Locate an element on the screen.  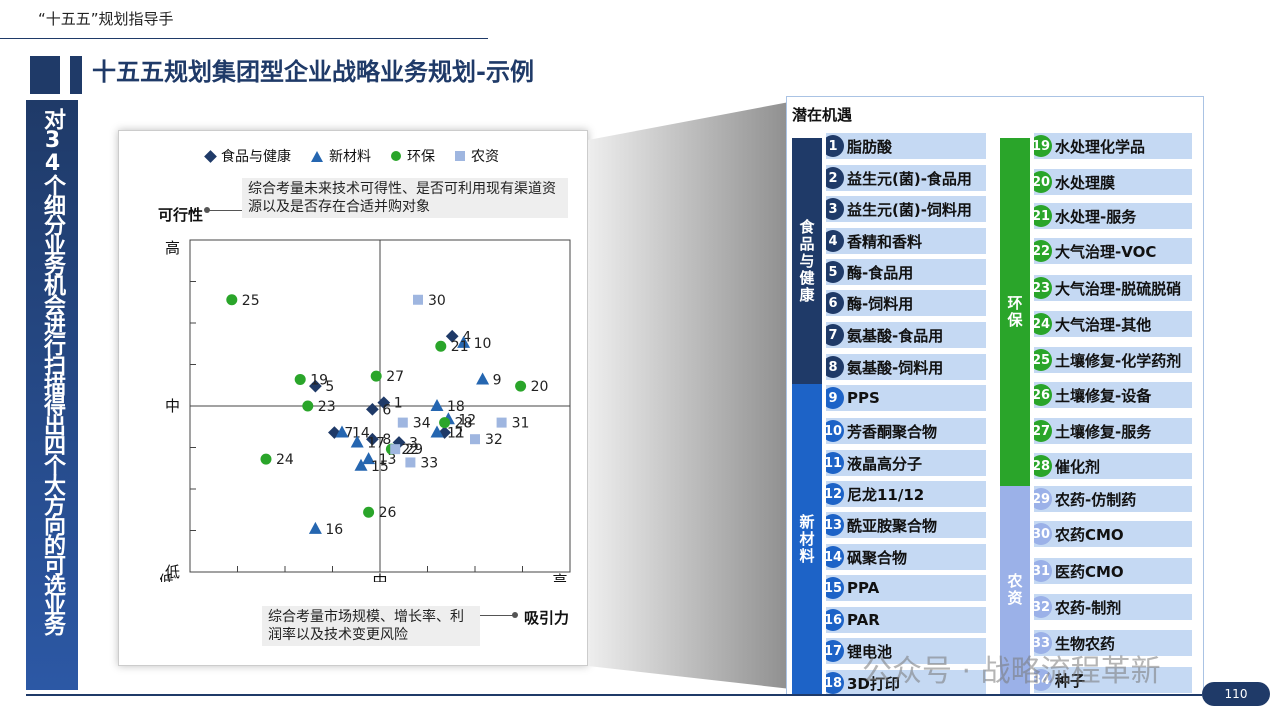
item-number-badge: 20 is located at coordinates (1043, 182).